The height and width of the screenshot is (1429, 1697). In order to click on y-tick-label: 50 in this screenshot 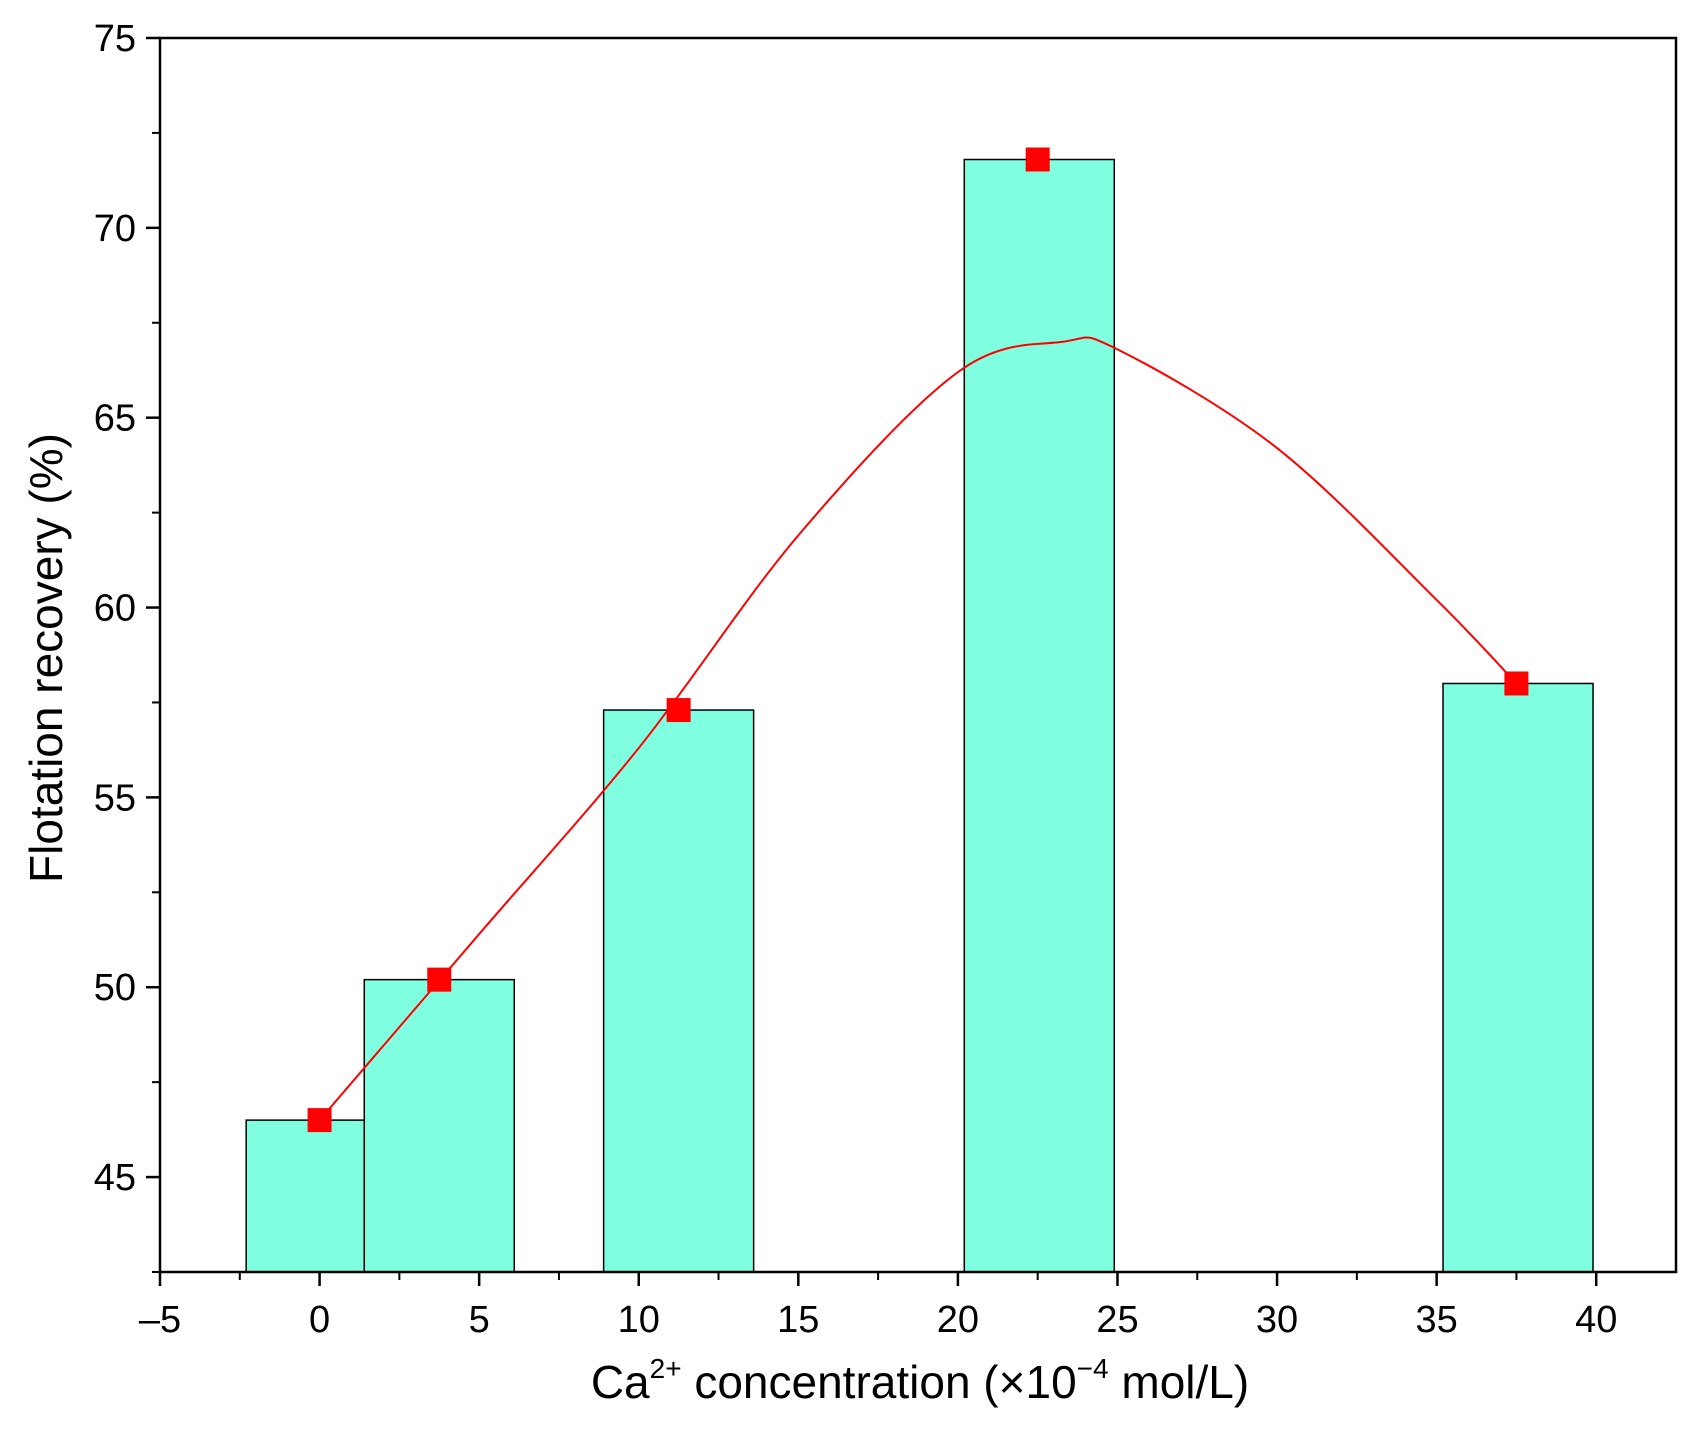, I will do `click(115, 988)`.